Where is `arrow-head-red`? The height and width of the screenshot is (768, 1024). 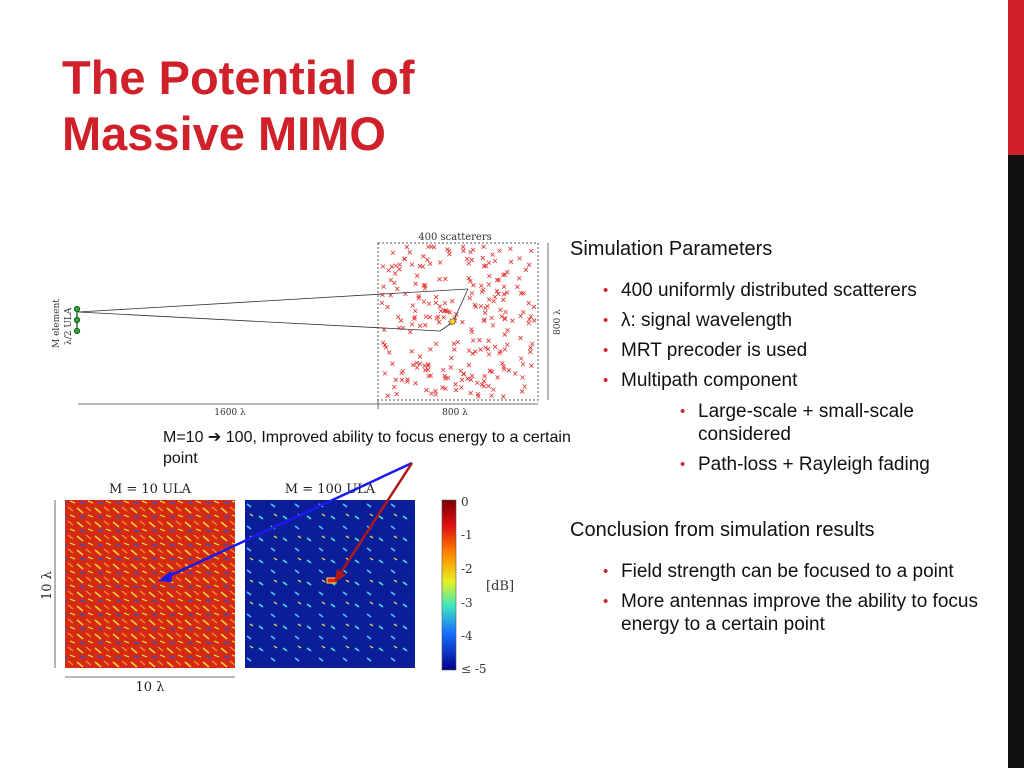 arrow-head-red is located at coordinates (340, 576).